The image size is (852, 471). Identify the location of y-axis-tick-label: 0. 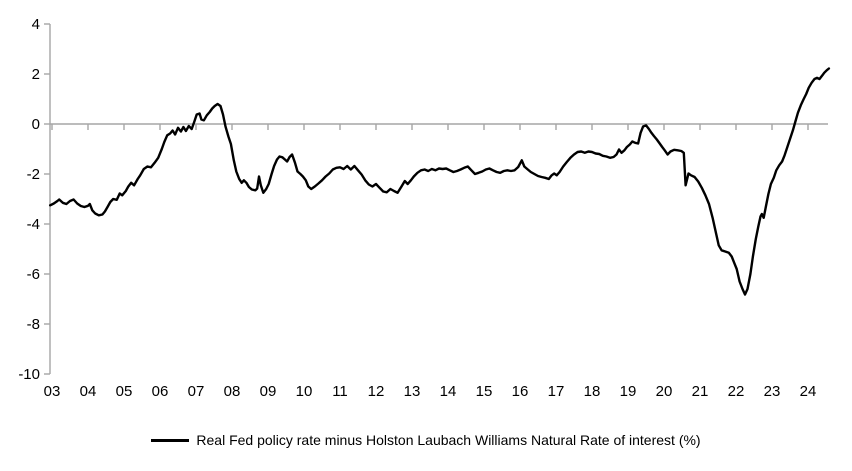
(36, 124).